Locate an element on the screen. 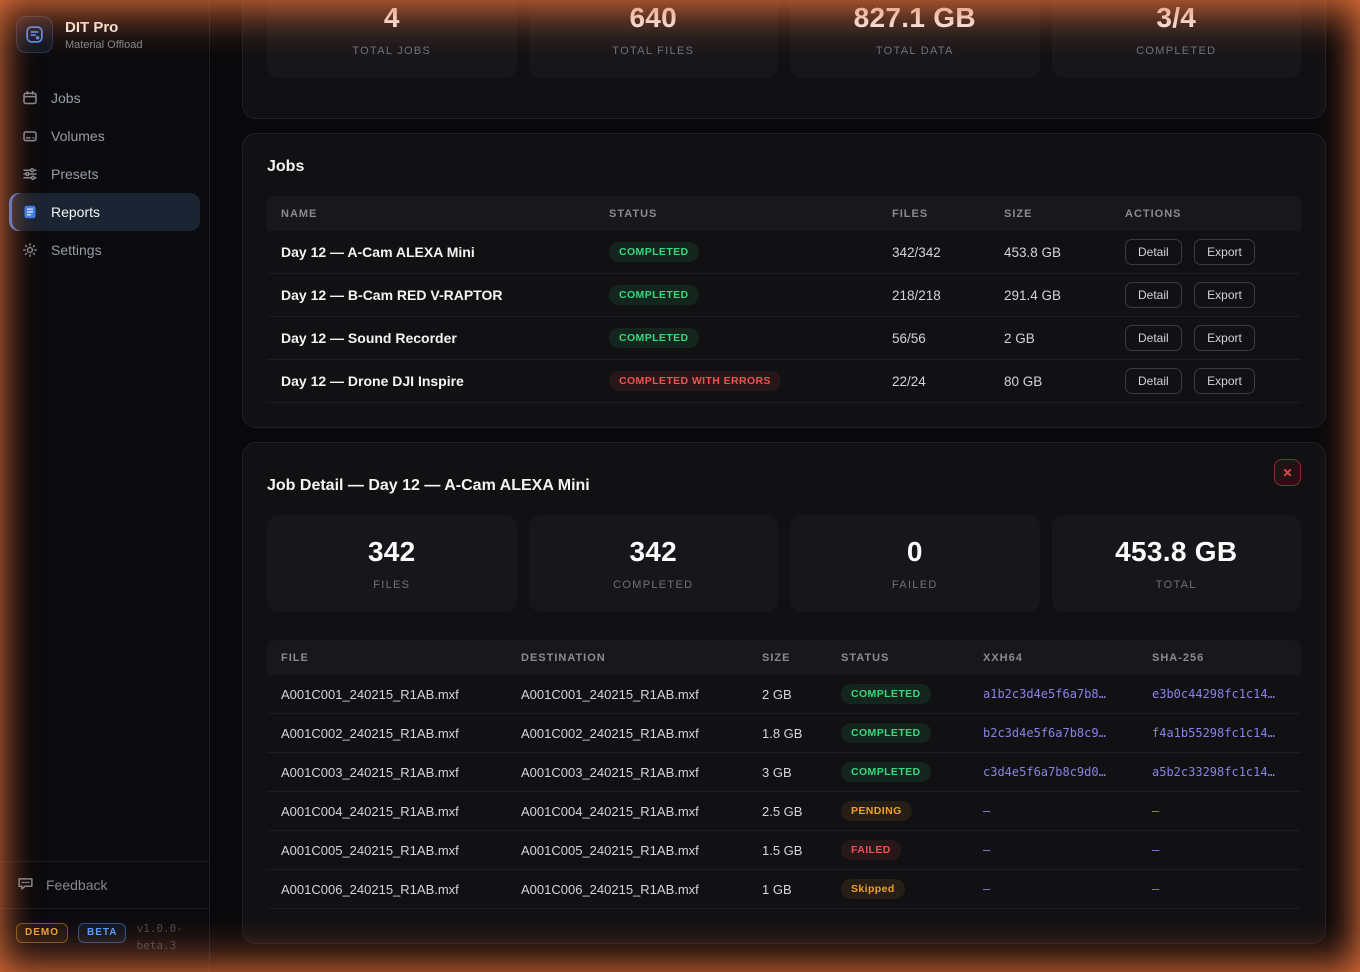 The height and width of the screenshot is (972, 1360). sidebar-item-reports: Reports is located at coordinates (104, 212).